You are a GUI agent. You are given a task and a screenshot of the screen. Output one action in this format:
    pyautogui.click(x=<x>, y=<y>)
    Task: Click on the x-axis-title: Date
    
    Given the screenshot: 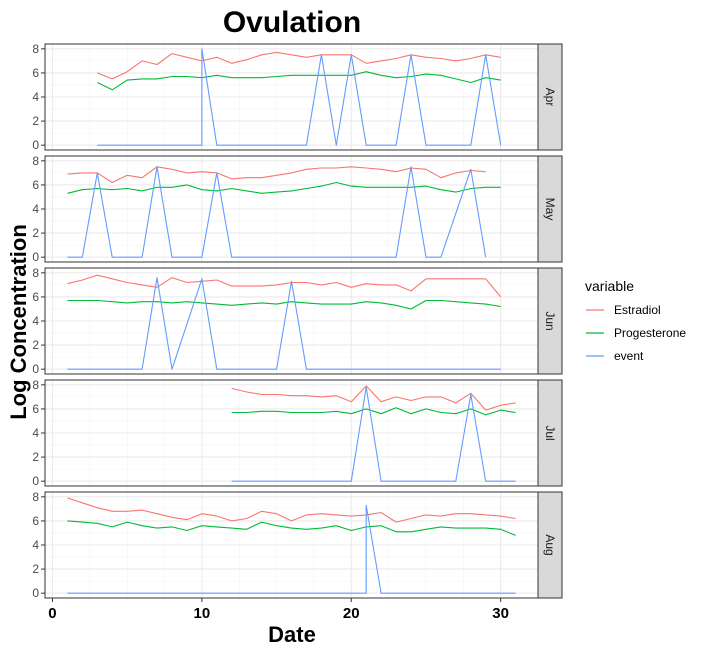 What is the action you would take?
    pyautogui.click(x=292, y=634)
    